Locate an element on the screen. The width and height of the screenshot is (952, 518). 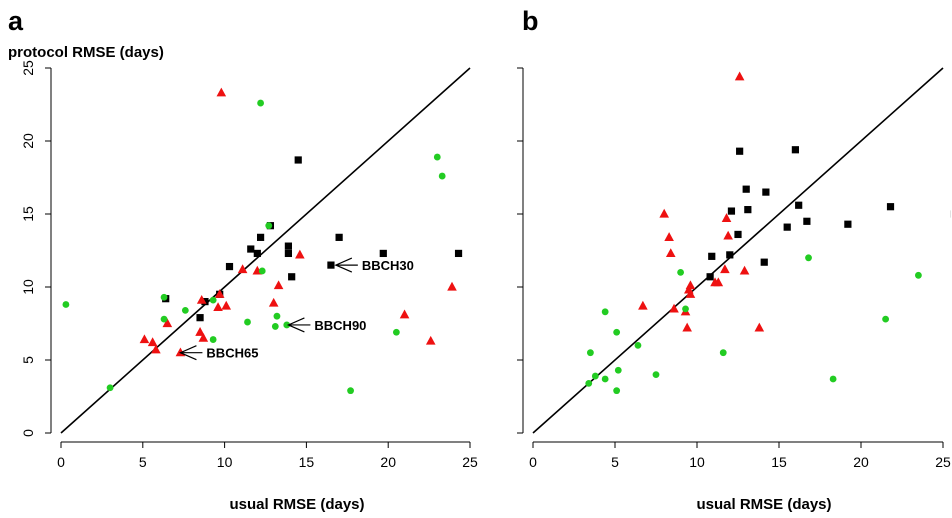
panel-a-y-tick-label: 5 is located at coordinates (28, 360).